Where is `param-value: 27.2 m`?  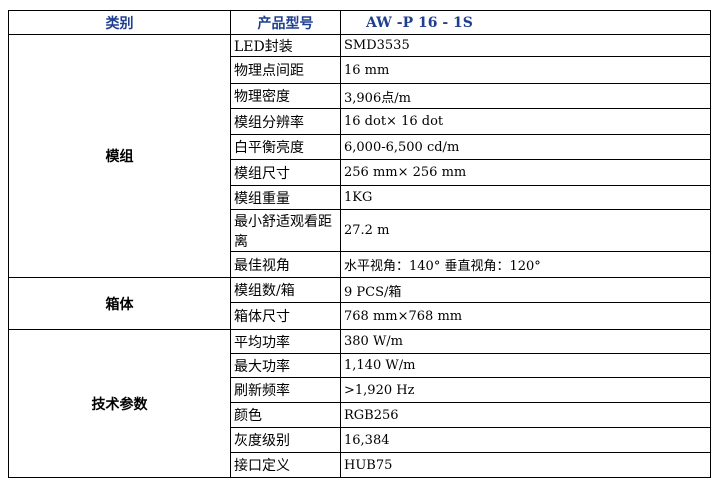
param-value: 27.2 m is located at coordinates (525, 230).